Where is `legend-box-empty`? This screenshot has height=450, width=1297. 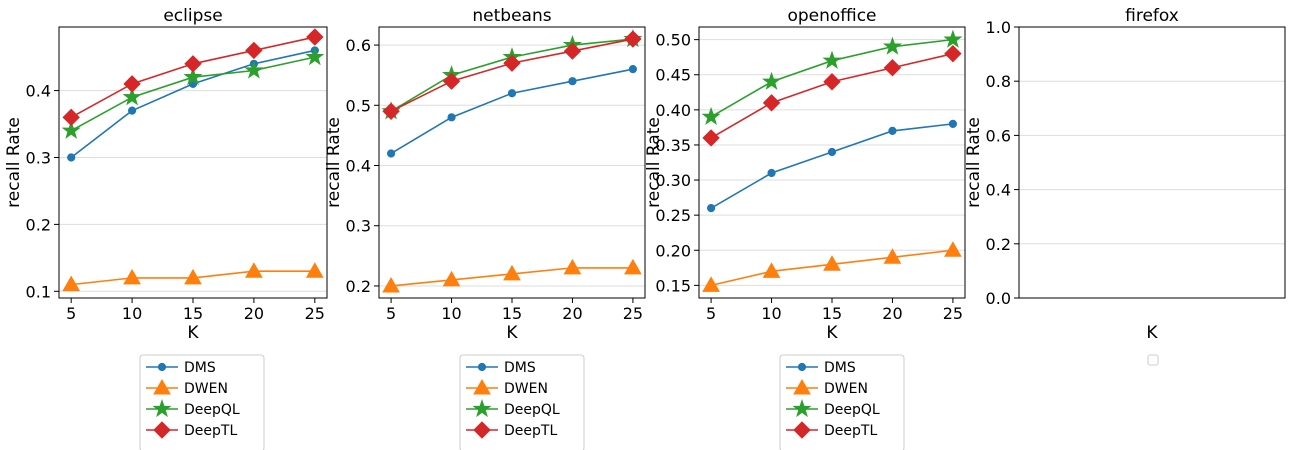
legend-box-empty is located at coordinates (1153, 360).